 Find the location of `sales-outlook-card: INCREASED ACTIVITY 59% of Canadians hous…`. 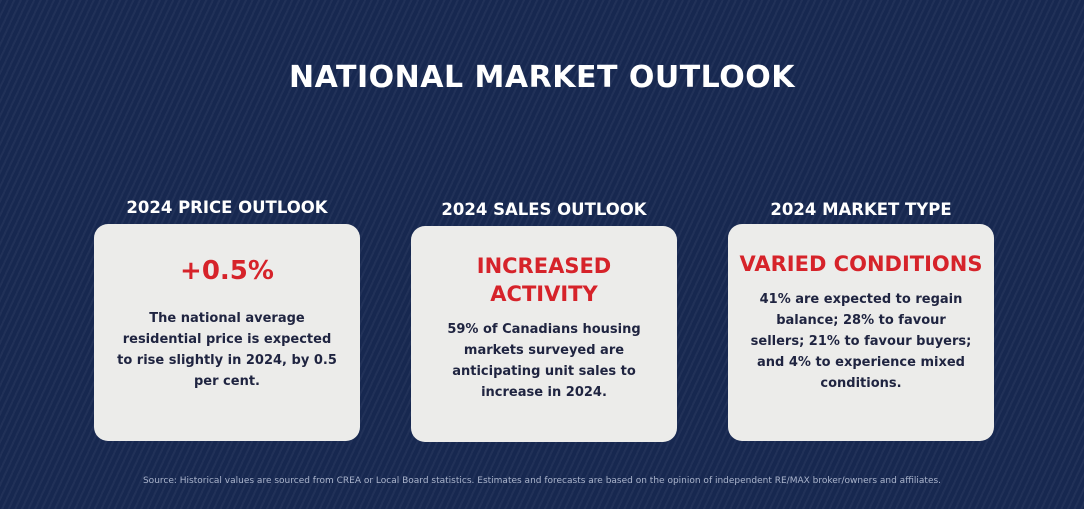

sales-outlook-card: INCREASED ACTIVITY 59% of Canadians hous… is located at coordinates (544, 334).